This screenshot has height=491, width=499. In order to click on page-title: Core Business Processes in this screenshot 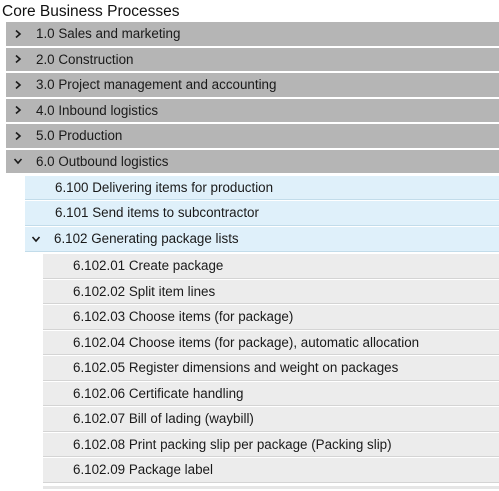, I will do `click(91, 11)`.